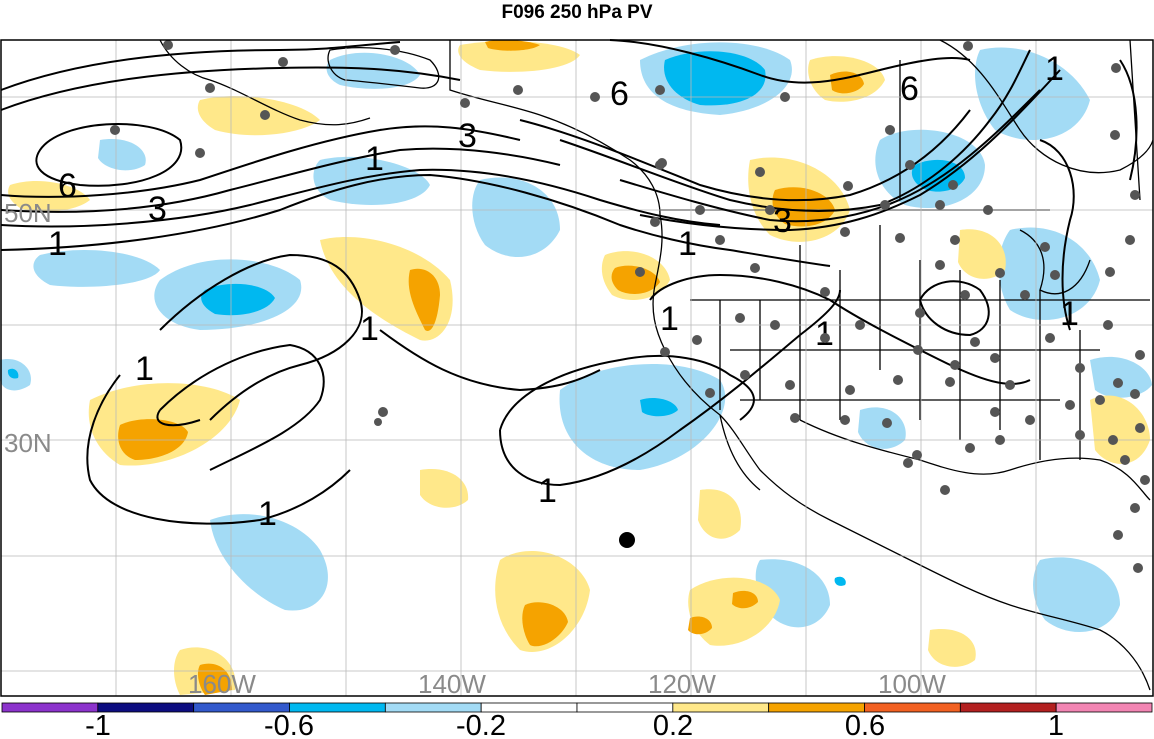 The image size is (1154, 739). What do you see at coordinates (28, 443) in the screenshot?
I see `lat-label-30n: 30N` at bounding box center [28, 443].